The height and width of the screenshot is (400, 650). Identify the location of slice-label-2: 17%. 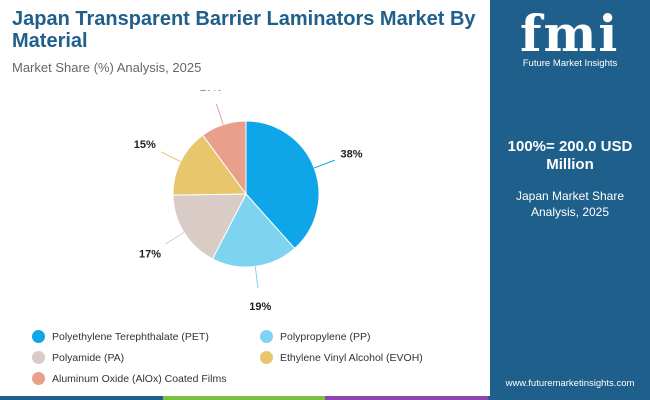
(150, 255).